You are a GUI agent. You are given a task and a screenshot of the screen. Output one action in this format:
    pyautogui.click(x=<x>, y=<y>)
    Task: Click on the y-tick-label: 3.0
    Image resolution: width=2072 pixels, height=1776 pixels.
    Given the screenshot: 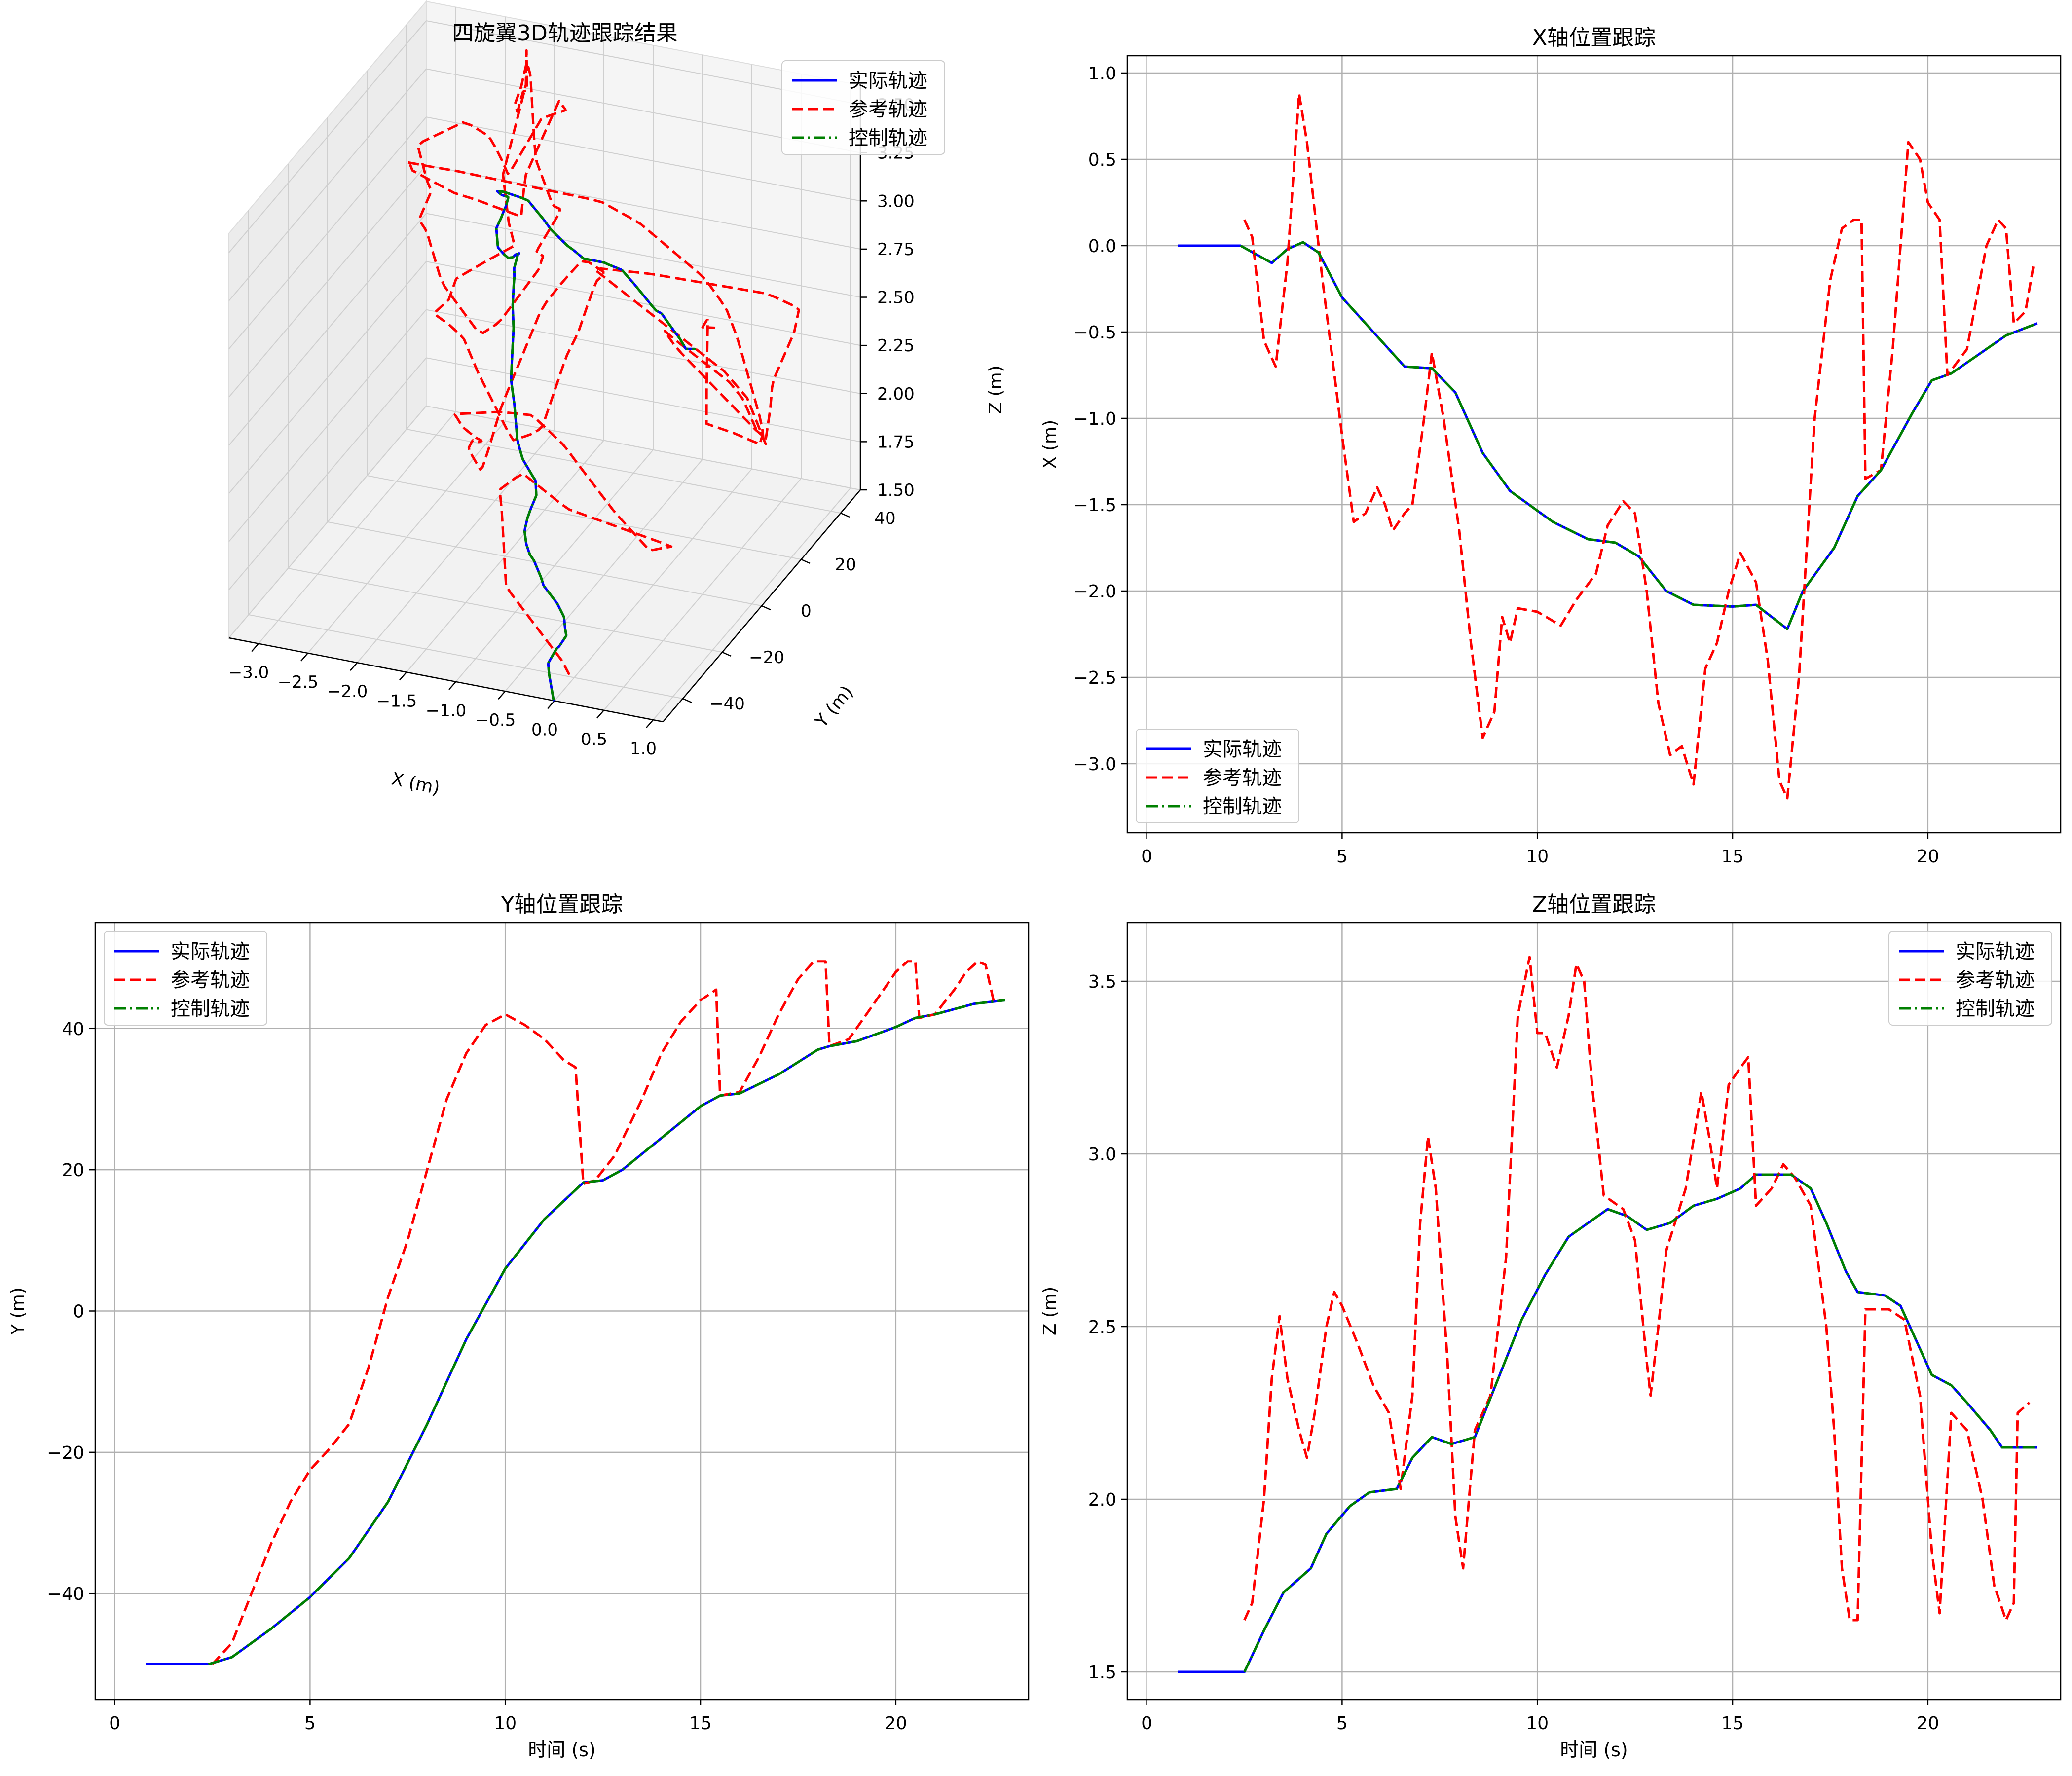 What is the action you would take?
    pyautogui.click(x=1102, y=1155)
    